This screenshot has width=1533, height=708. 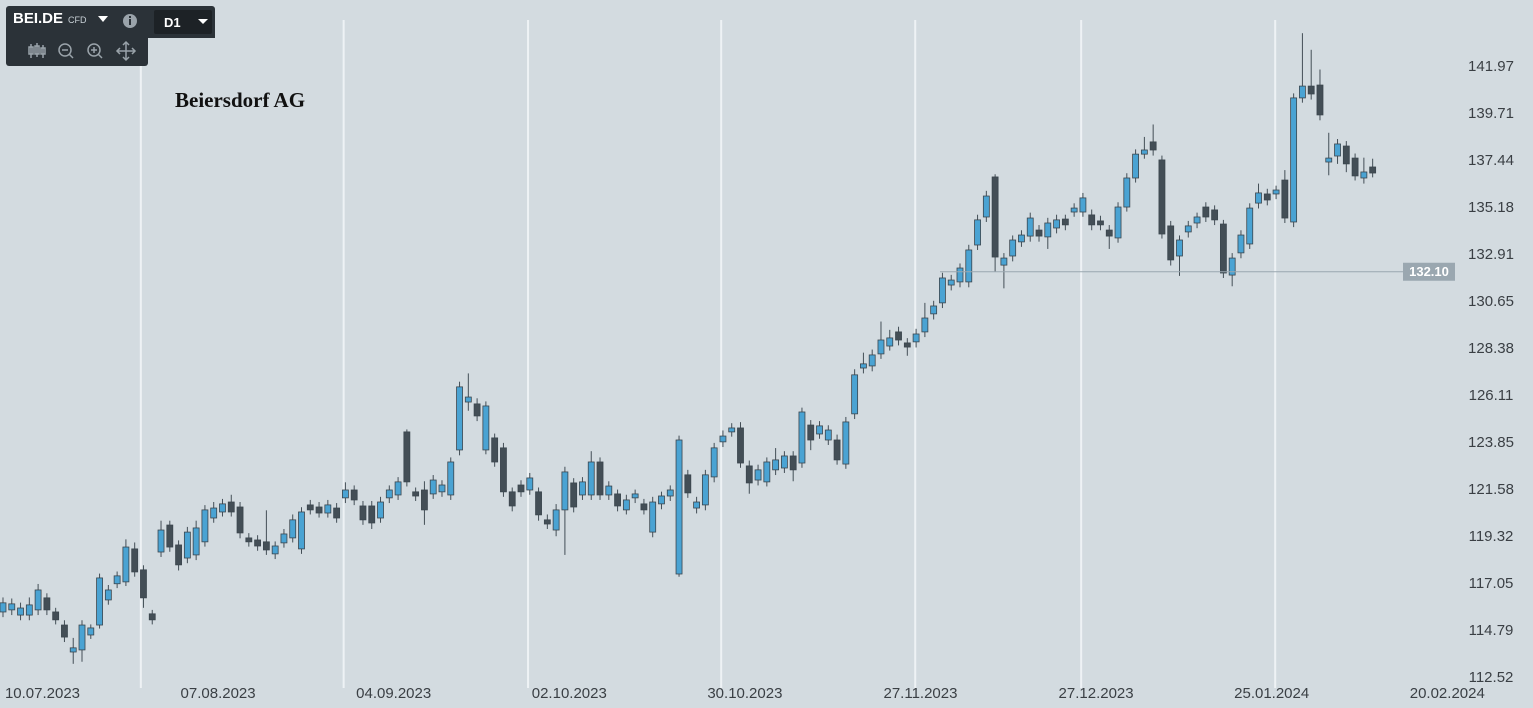 What do you see at coordinates (103, 19) in the screenshot?
I see `symbol-dropdown` at bounding box center [103, 19].